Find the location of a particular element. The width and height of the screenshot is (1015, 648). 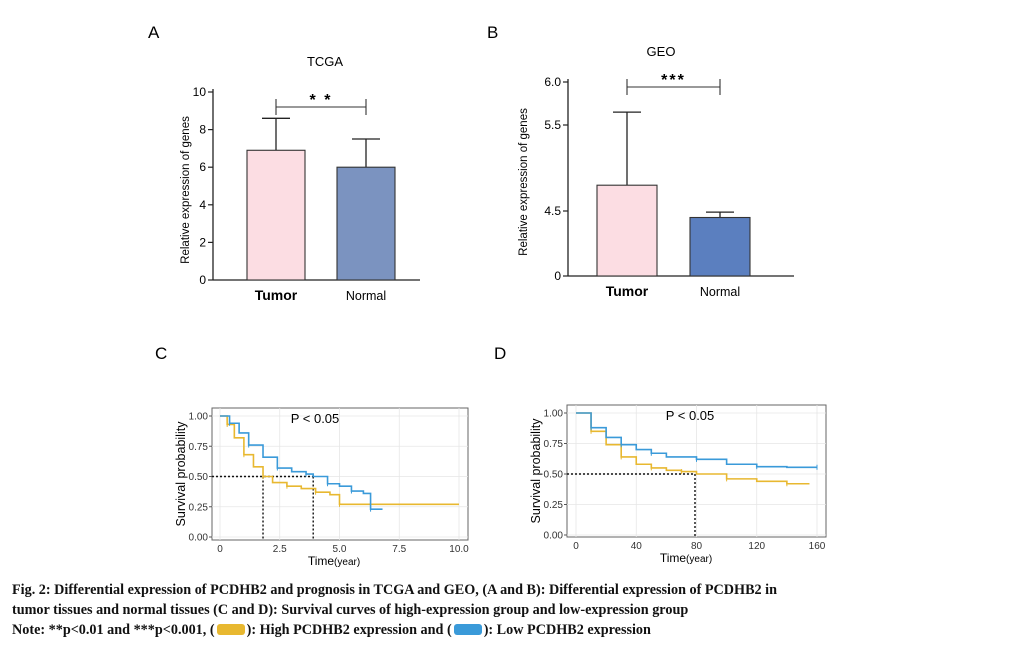

y-tick-label: 8 is located at coordinates (202, 130).